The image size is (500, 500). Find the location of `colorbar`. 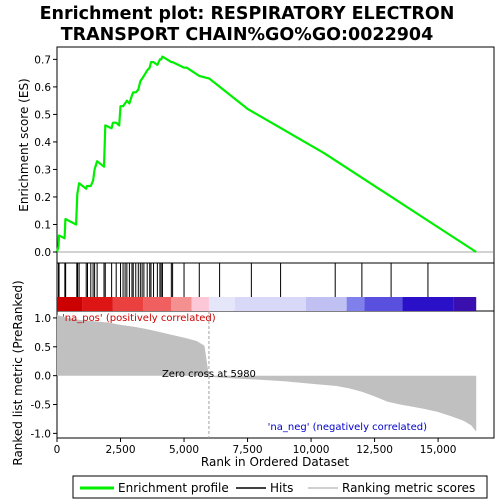

colorbar is located at coordinates (267, 304).